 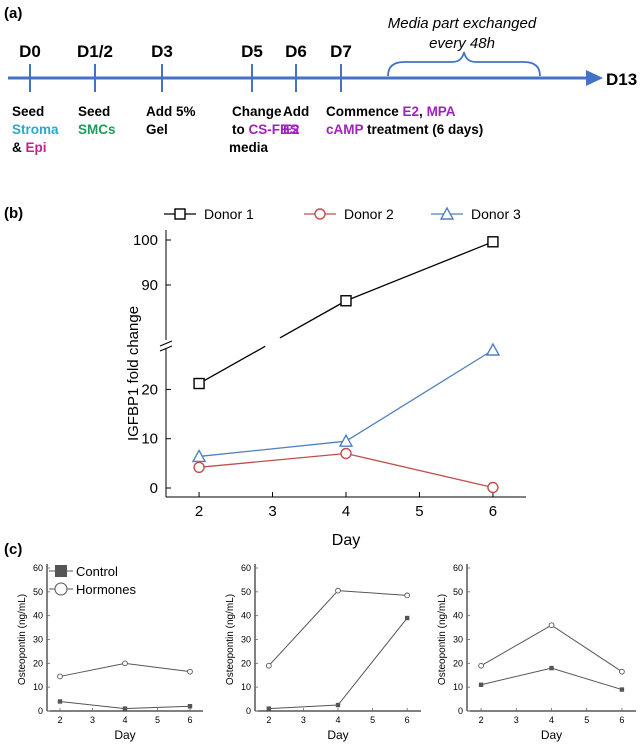 I want to click on timeline-note-line1: Media part exchanged, so click(x=462, y=23).